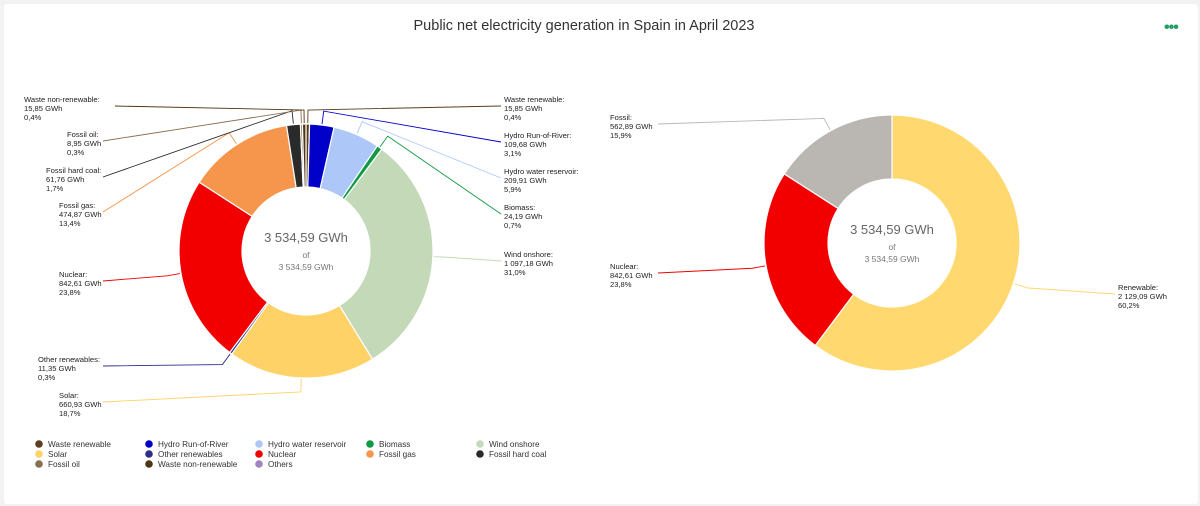 This screenshot has width=1200, height=506. I want to click on left-percent-nuclear: 23,8%, so click(70, 292).